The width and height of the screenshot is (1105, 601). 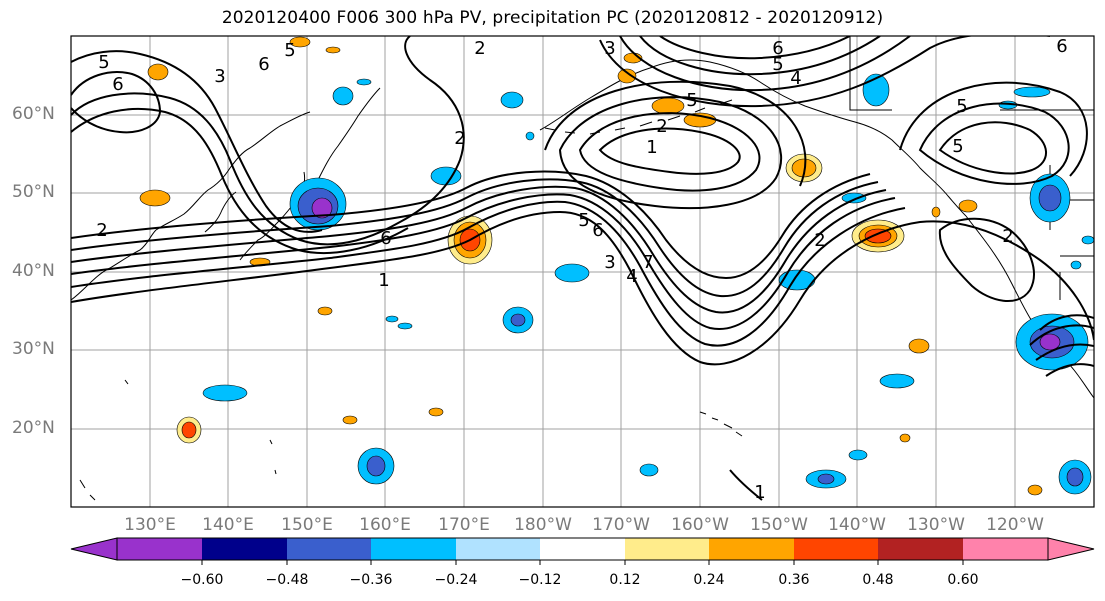 What do you see at coordinates (647, 262) in the screenshot?
I see `contour-label: 7` at bounding box center [647, 262].